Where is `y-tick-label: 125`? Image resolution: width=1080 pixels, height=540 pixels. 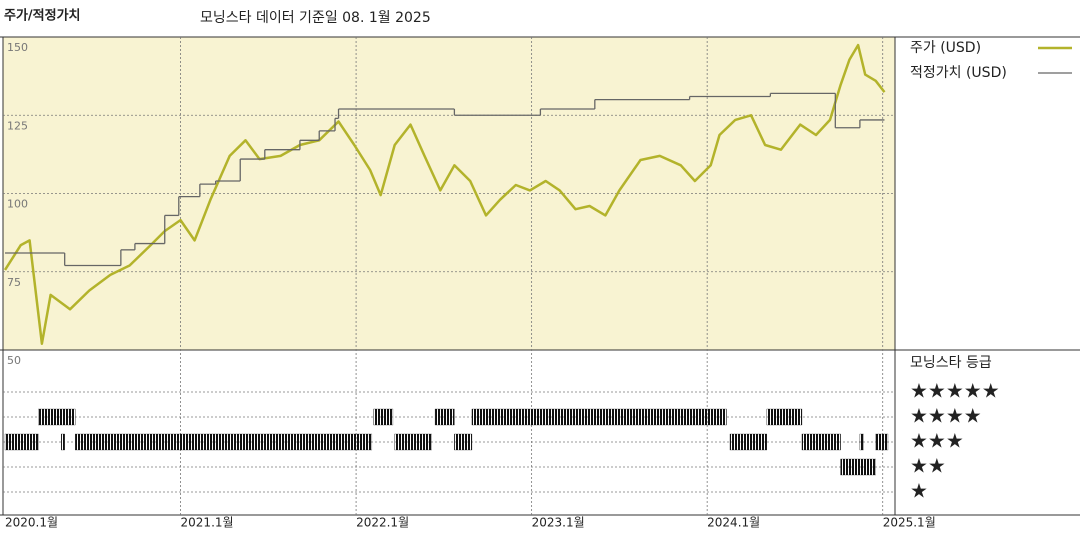
y-tick-label: 125 is located at coordinates (17, 125).